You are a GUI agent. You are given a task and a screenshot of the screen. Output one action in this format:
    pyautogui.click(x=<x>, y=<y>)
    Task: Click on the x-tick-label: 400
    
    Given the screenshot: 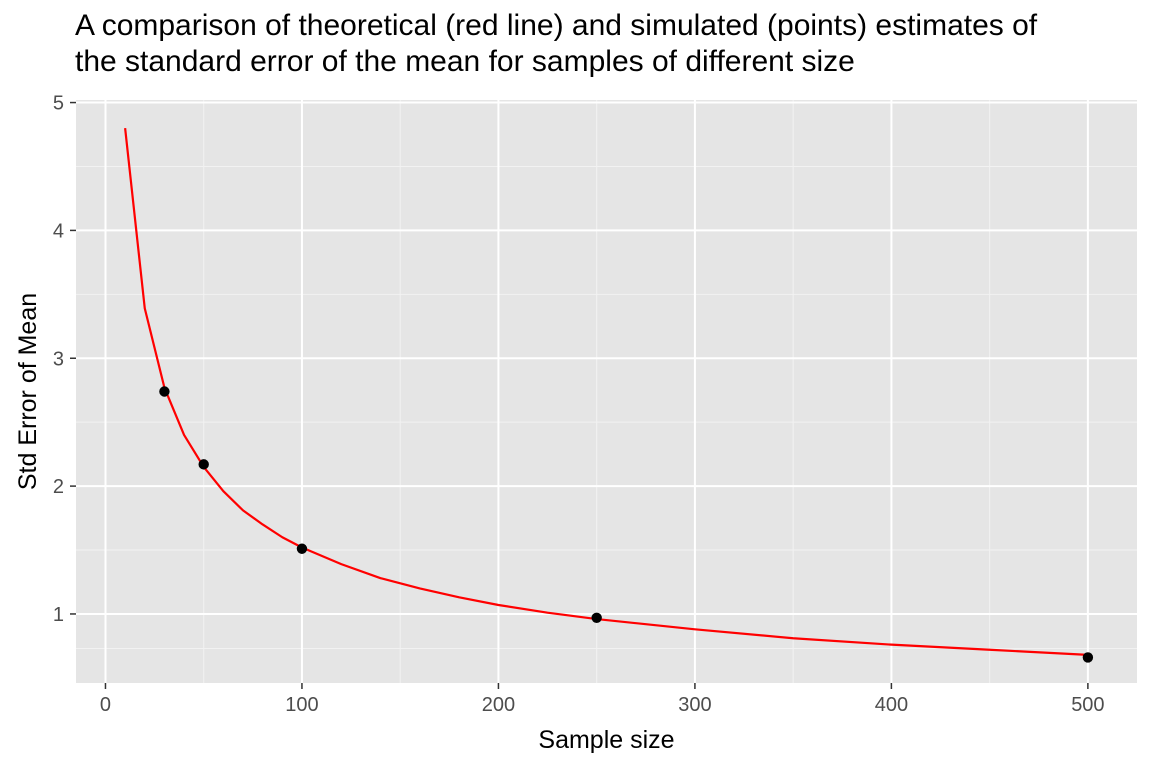 What is the action you would take?
    pyautogui.click(x=891, y=705)
    